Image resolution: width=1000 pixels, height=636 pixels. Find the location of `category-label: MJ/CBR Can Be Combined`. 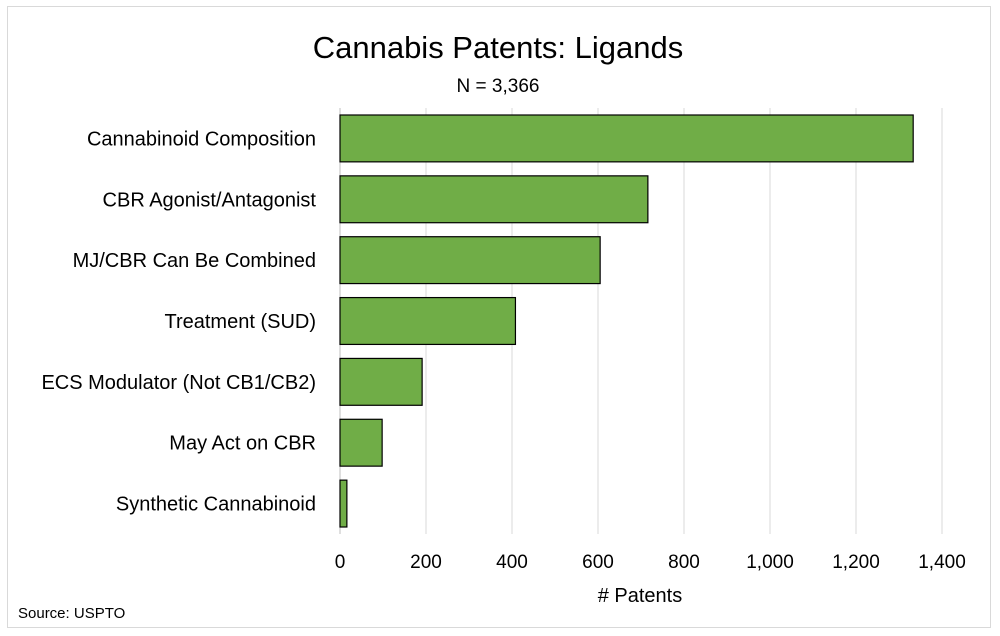

category-label: MJ/CBR Can Be Combined is located at coordinates (194, 261).